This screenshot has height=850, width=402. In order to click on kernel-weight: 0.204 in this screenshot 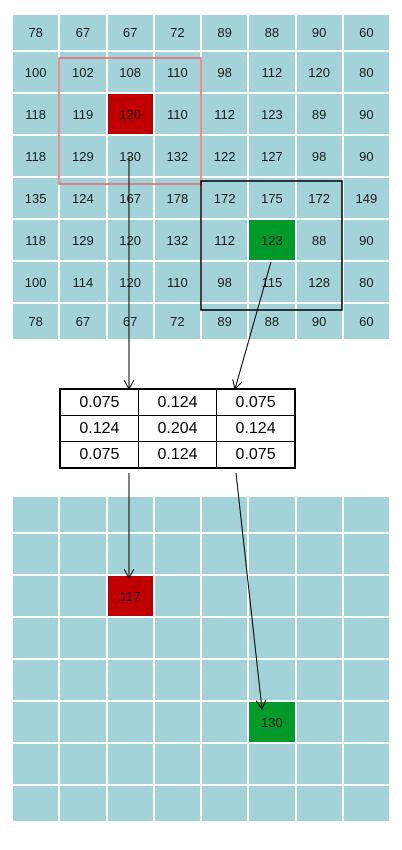, I will do `click(177, 428)`.